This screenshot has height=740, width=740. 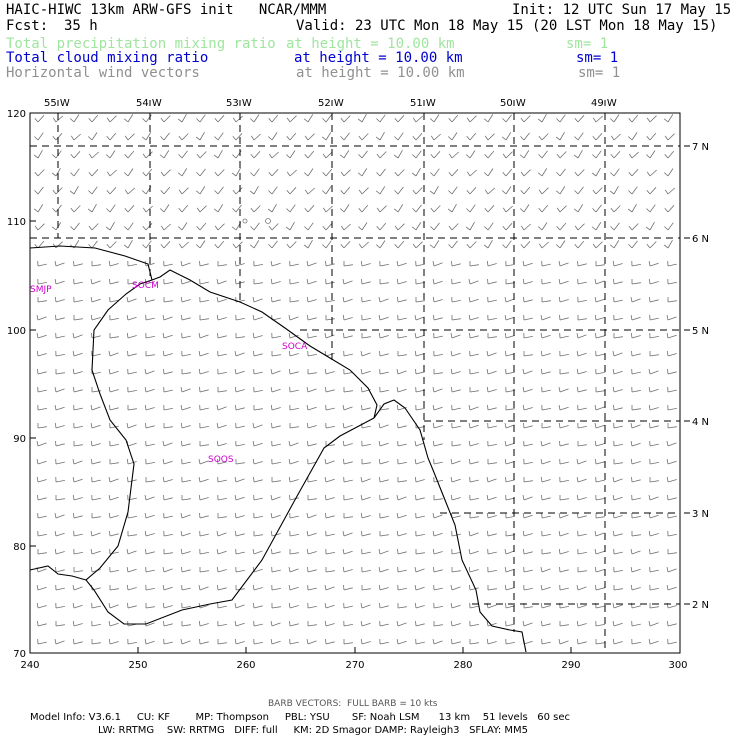 What do you see at coordinates (19, 654) in the screenshot?
I see `y-tick-70: 70` at bounding box center [19, 654].